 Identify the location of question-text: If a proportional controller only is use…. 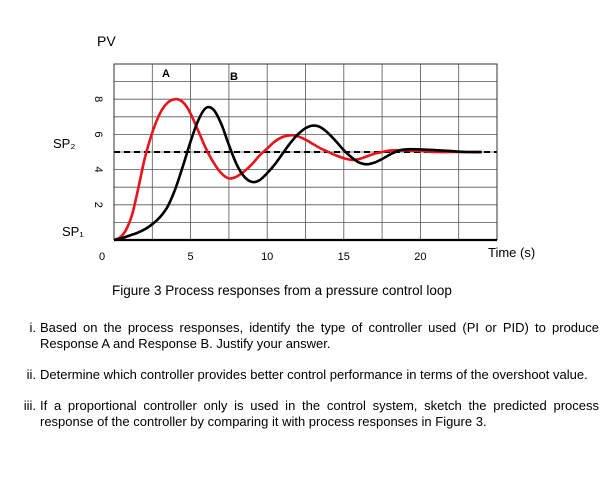
(319, 413).